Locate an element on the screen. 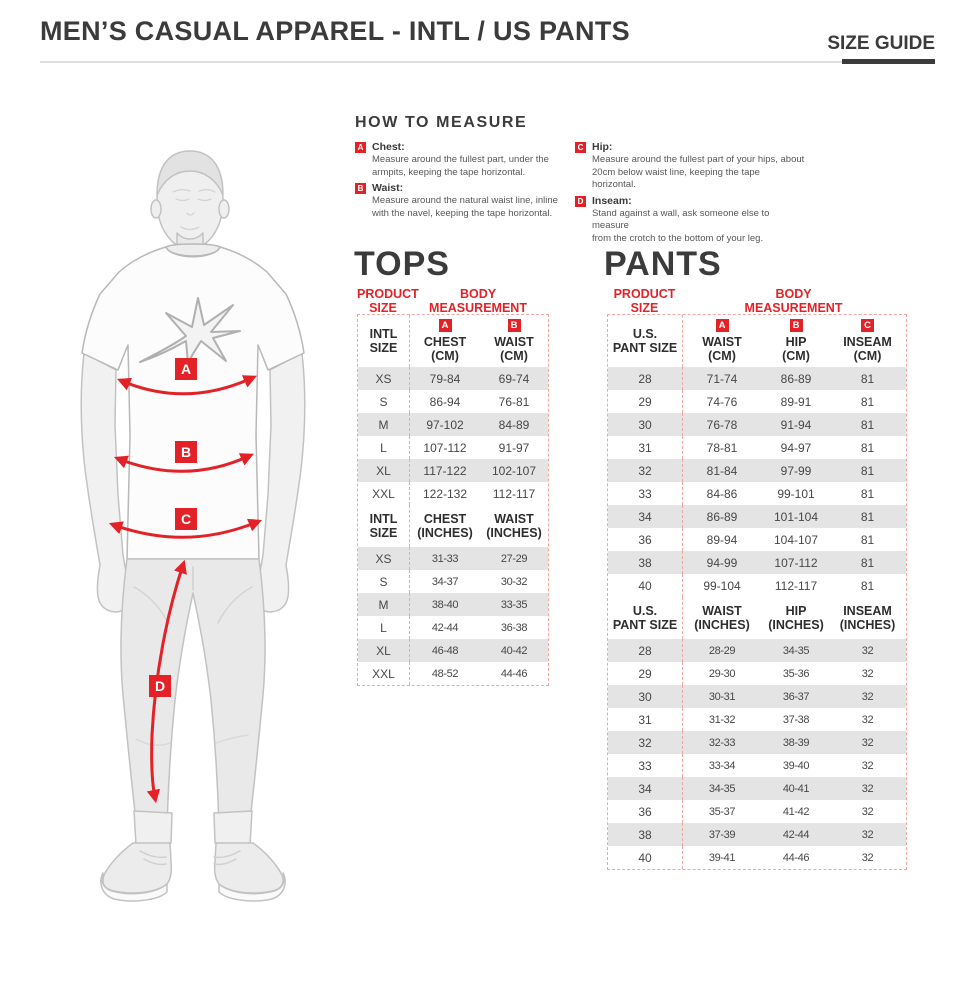 This screenshot has width=979, height=1000. table-row: S 34-37 30-32 is located at coordinates (453, 581).